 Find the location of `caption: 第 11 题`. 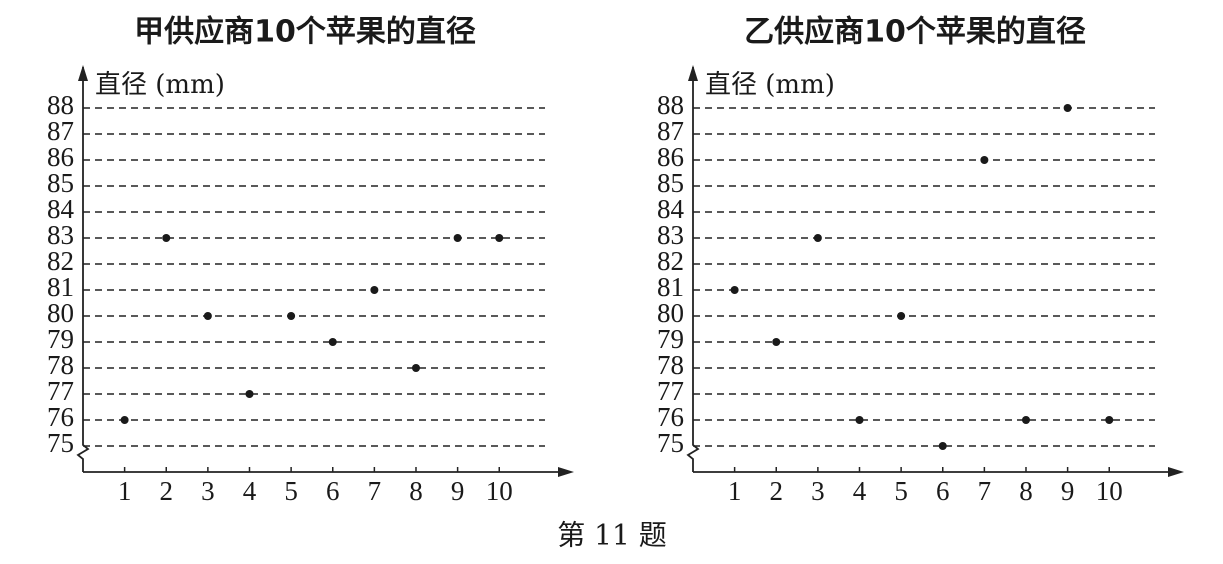

caption: 第 11 题 is located at coordinates (611, 535).